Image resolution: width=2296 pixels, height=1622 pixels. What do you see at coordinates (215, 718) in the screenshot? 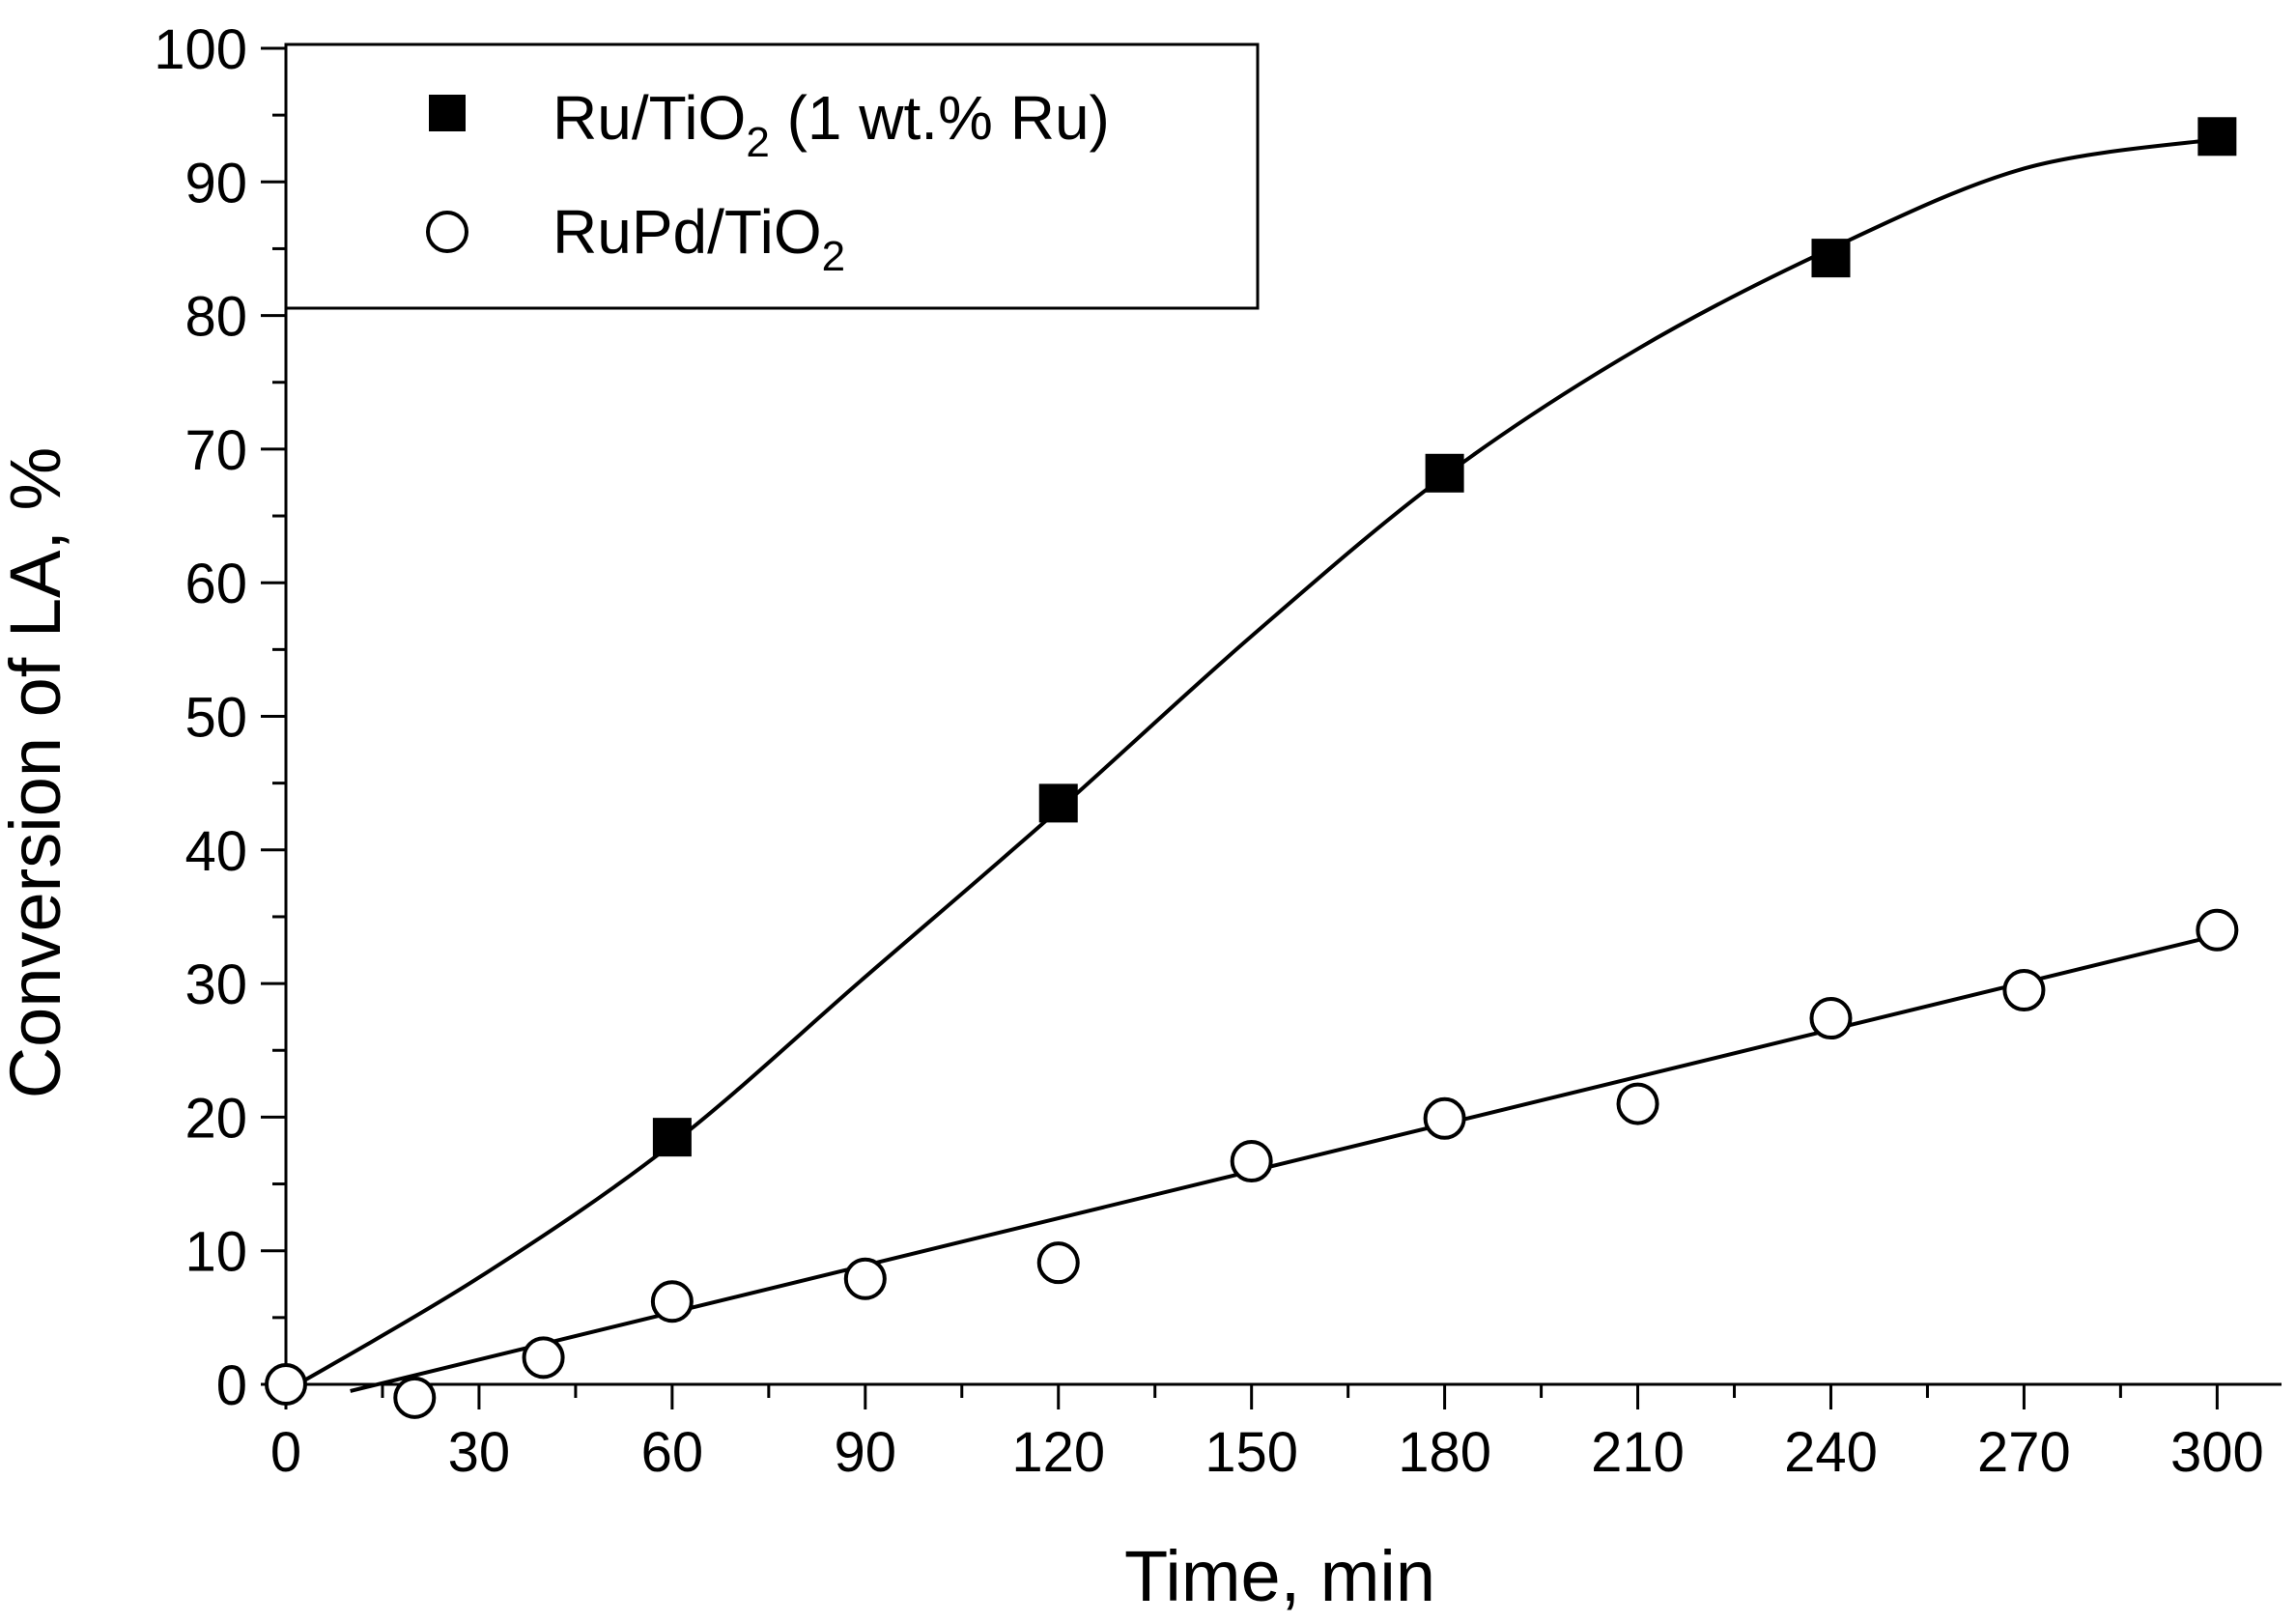
I see `y-tick-label: 50` at bounding box center [215, 718].